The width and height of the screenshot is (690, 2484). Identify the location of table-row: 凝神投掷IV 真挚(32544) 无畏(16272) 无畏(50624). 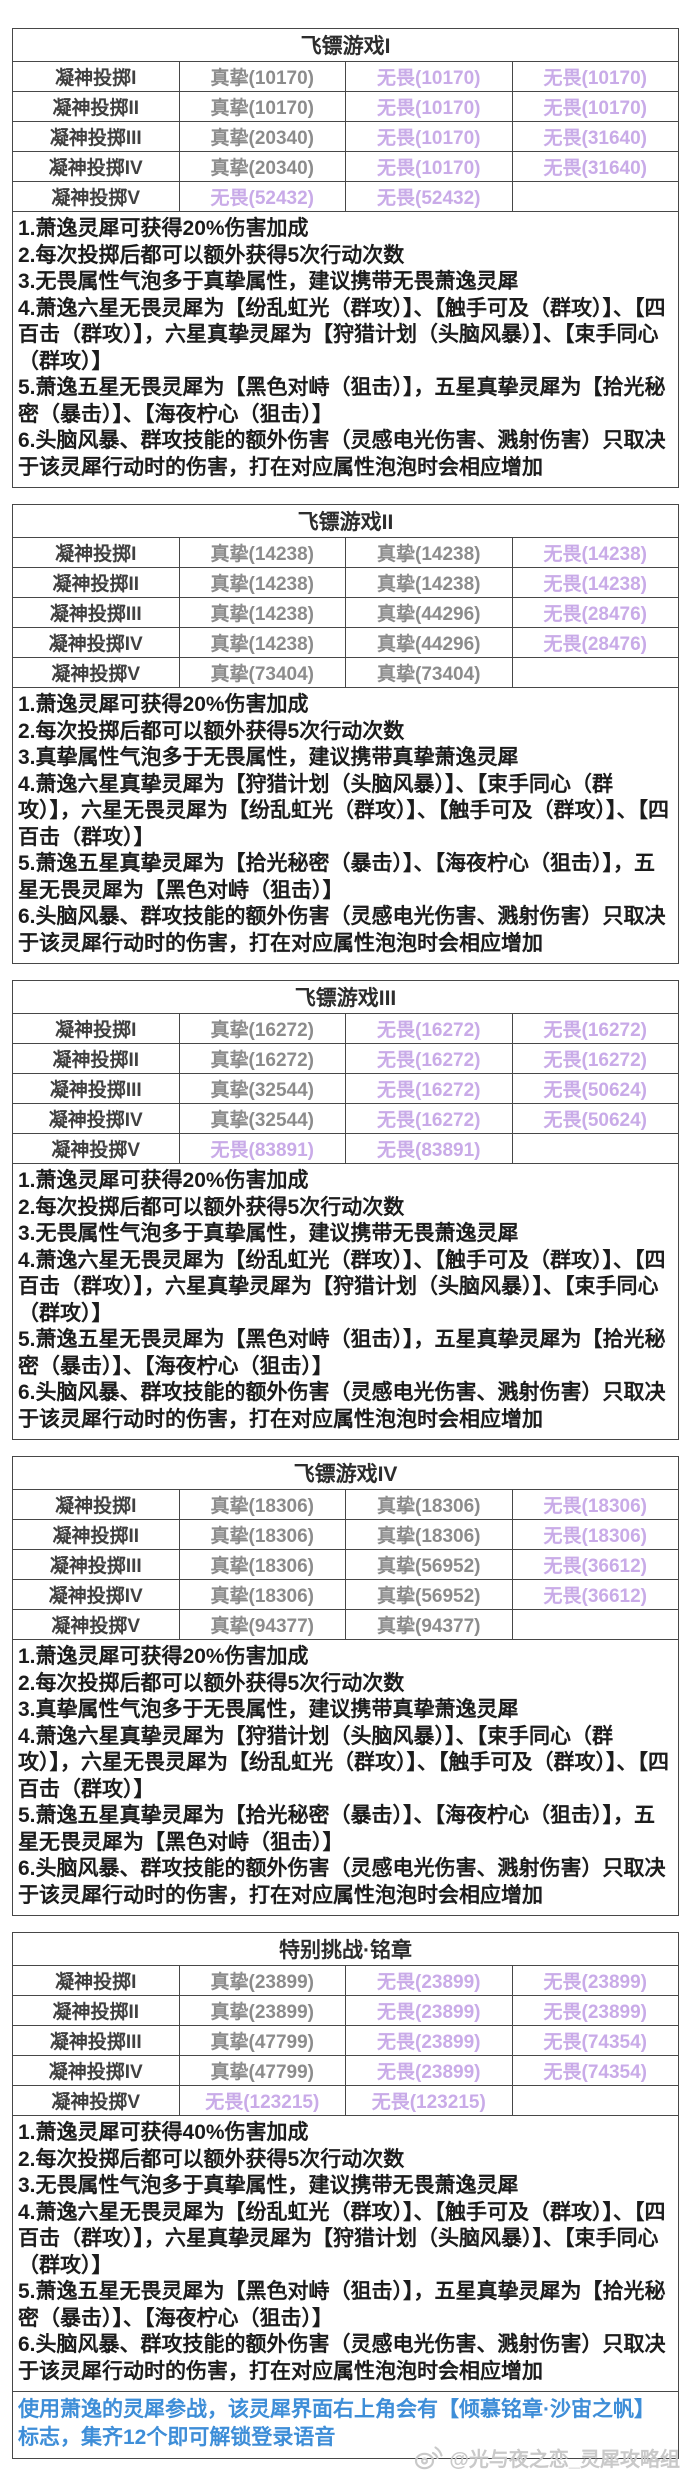
(345, 1118).